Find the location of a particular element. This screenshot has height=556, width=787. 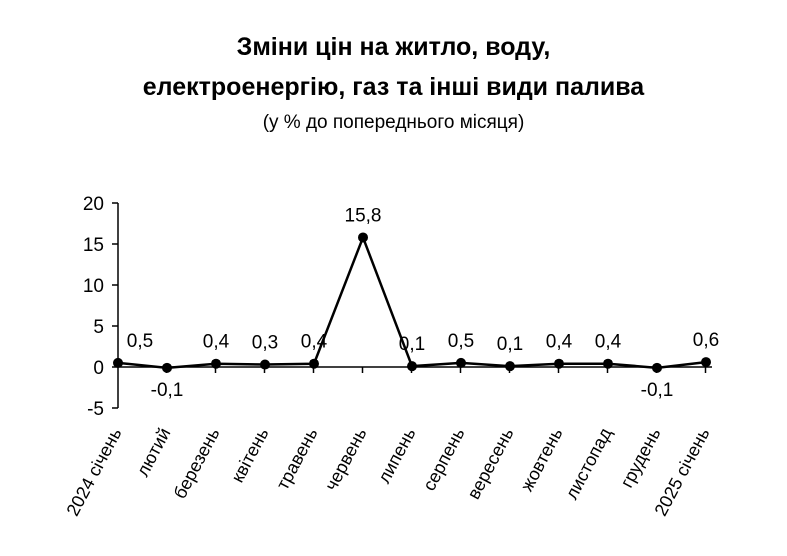

y-tick-label: -5 is located at coordinates (95, 409).